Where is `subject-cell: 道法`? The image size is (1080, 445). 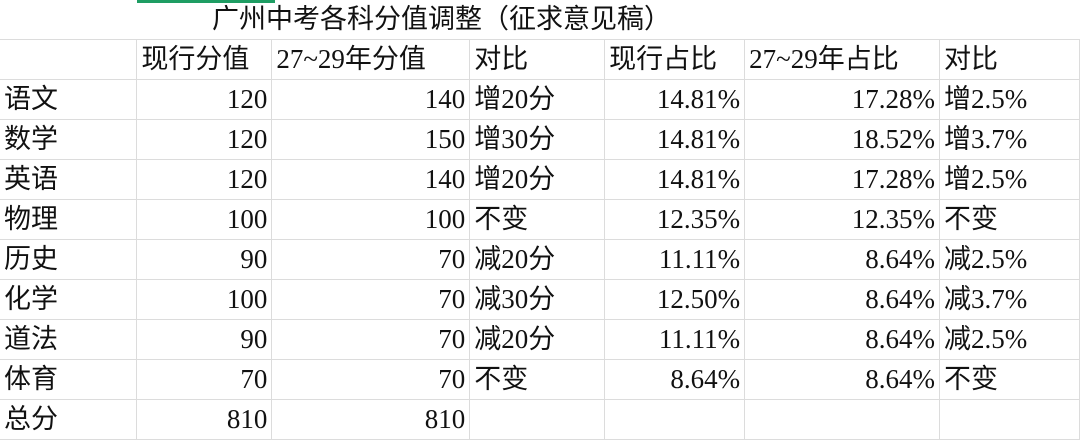
subject-cell: 道法 is located at coordinates (69, 339).